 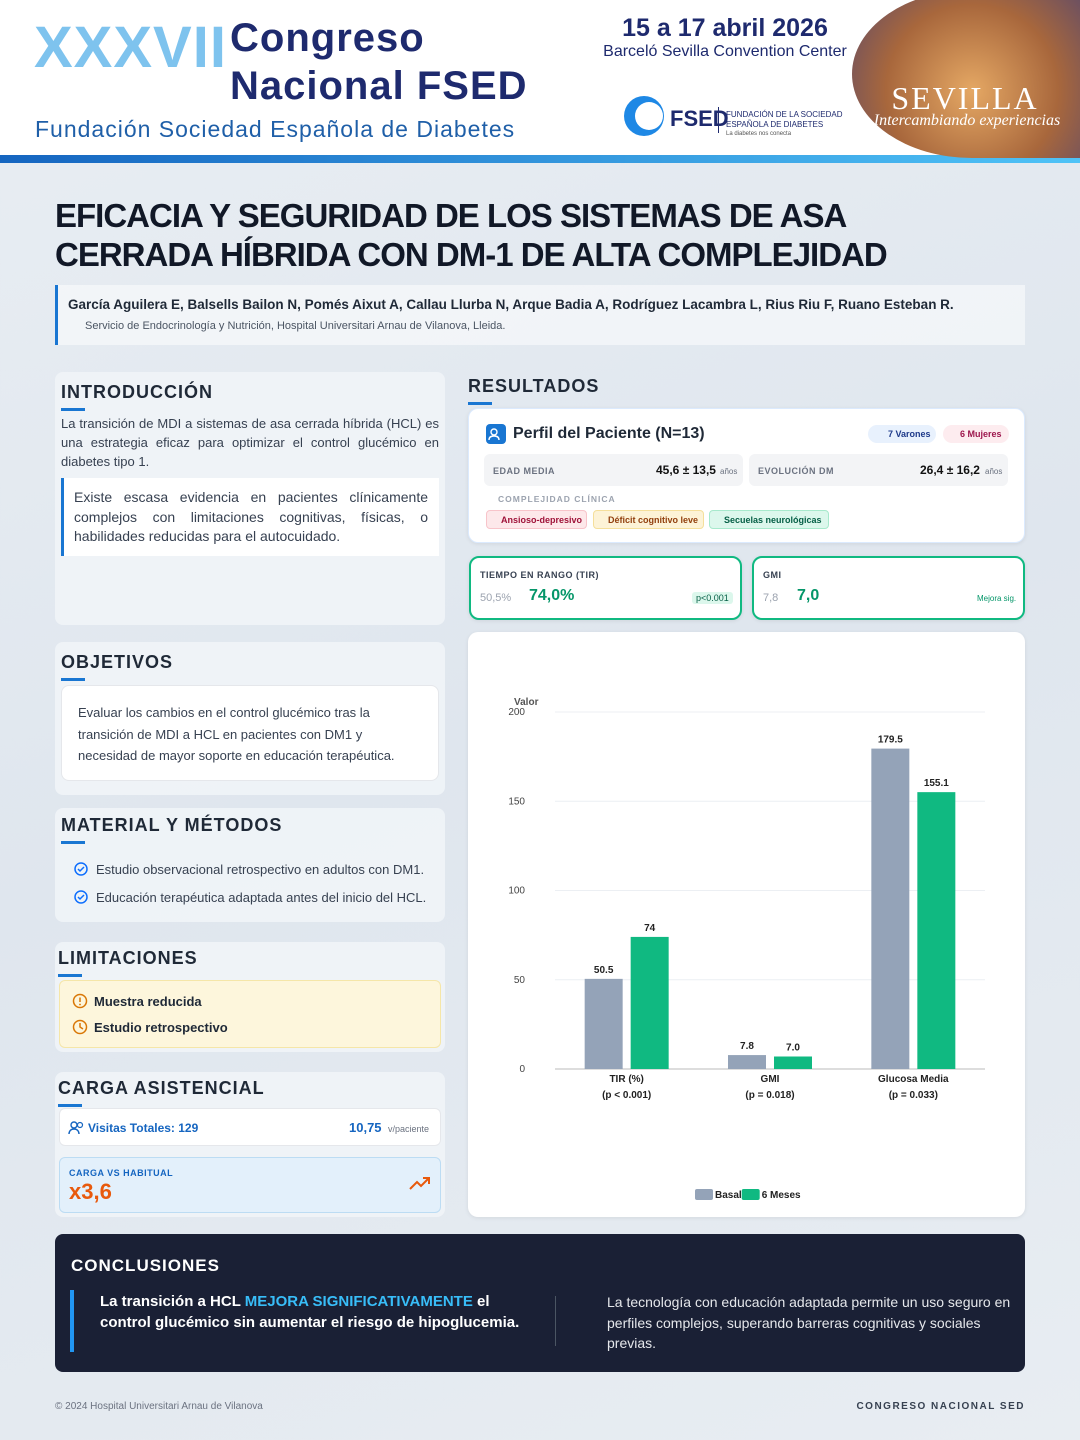 I want to click on men: 7 Varones, so click(x=909, y=434).